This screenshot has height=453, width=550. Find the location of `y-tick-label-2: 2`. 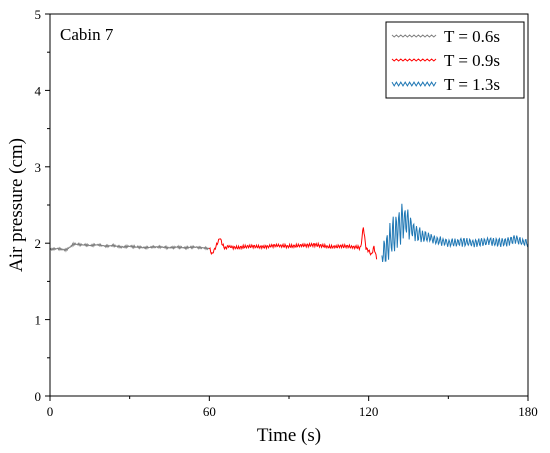

y-tick-label-2: 2 is located at coordinates (38, 243).